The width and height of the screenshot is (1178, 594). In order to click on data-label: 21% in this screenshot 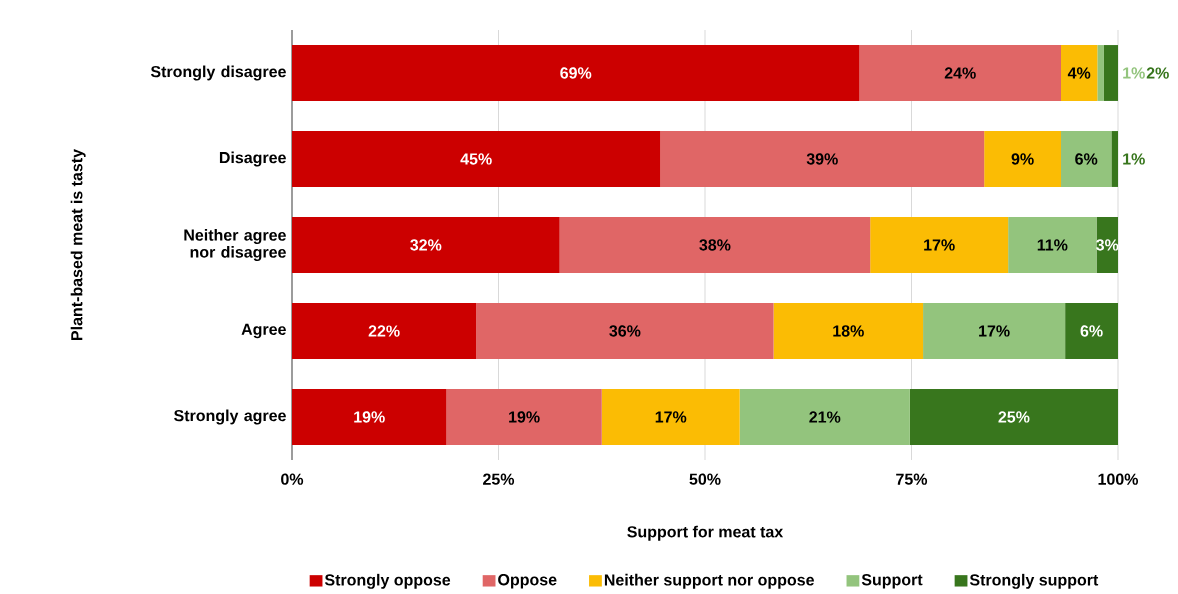, I will do `click(825, 417)`.